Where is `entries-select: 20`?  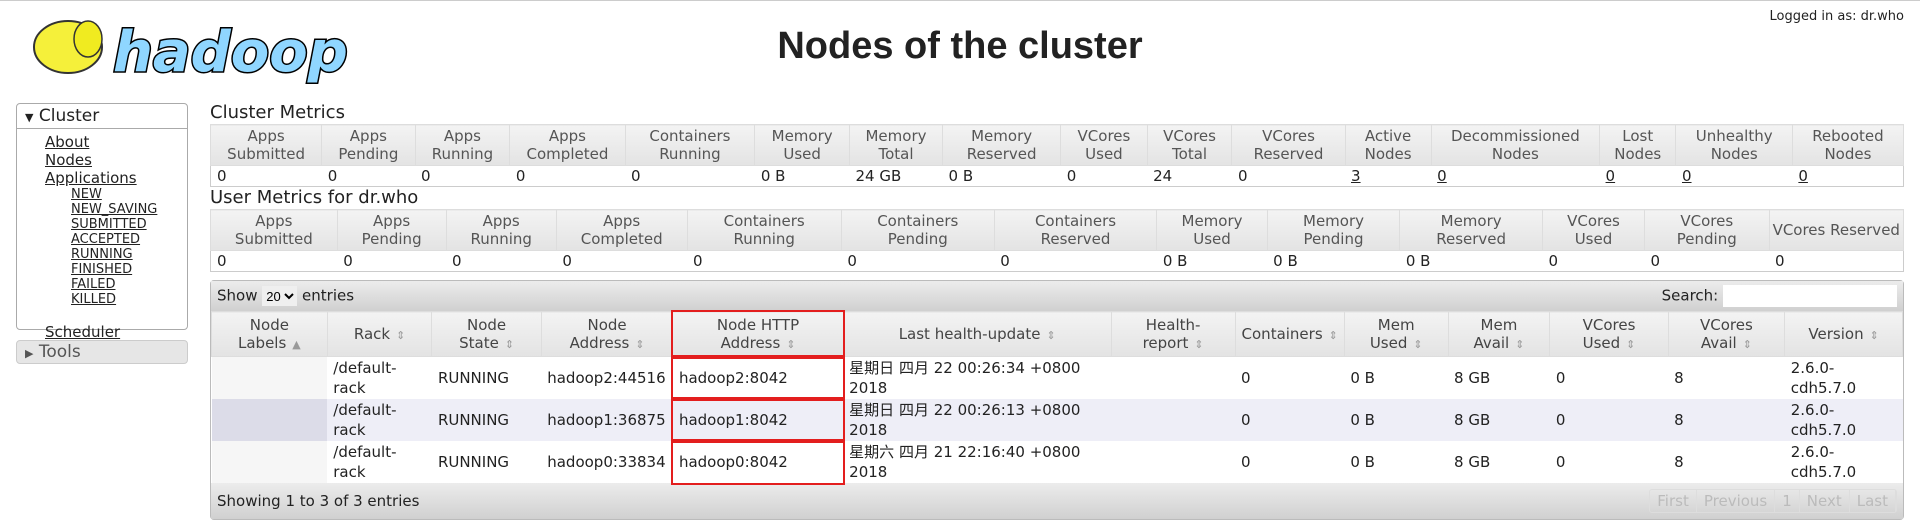 entries-select: 20 is located at coordinates (280, 296).